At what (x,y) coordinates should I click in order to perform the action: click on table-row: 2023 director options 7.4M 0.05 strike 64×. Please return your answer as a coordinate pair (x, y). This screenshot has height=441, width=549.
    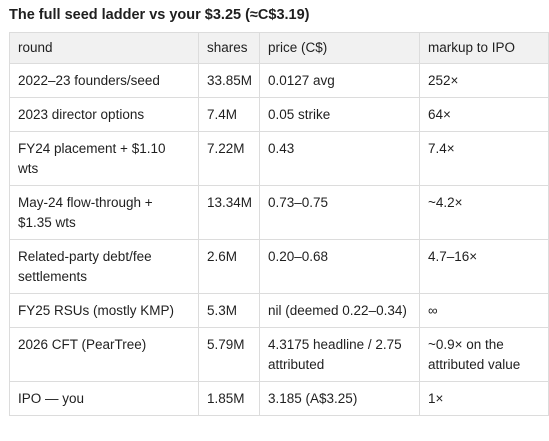
    Looking at the image, I should click on (279, 114).